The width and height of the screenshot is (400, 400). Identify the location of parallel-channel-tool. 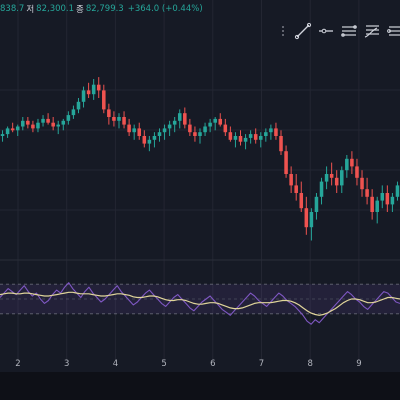
(348, 31).